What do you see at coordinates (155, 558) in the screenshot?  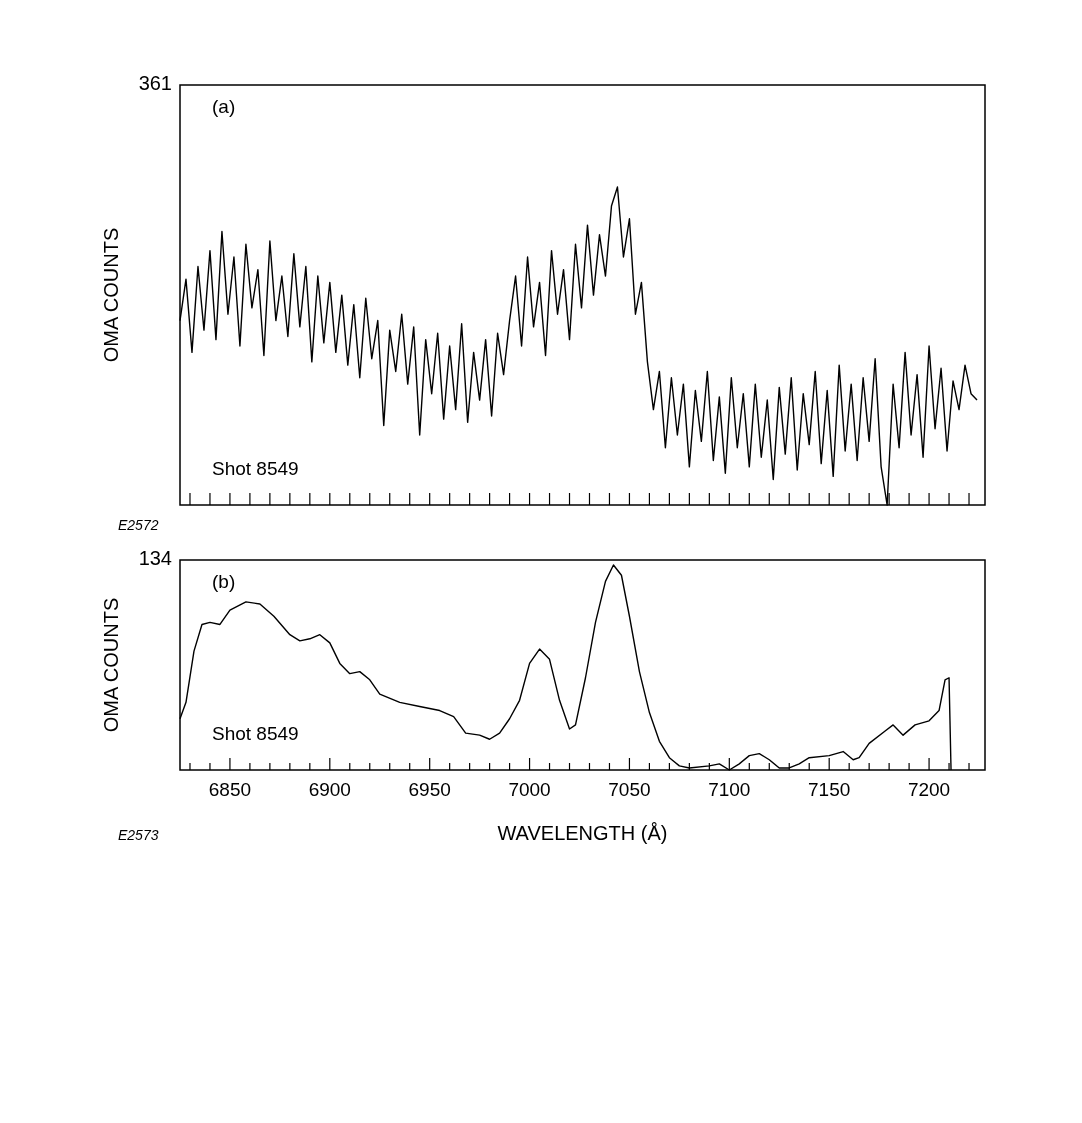 I see `text: 134` at bounding box center [155, 558].